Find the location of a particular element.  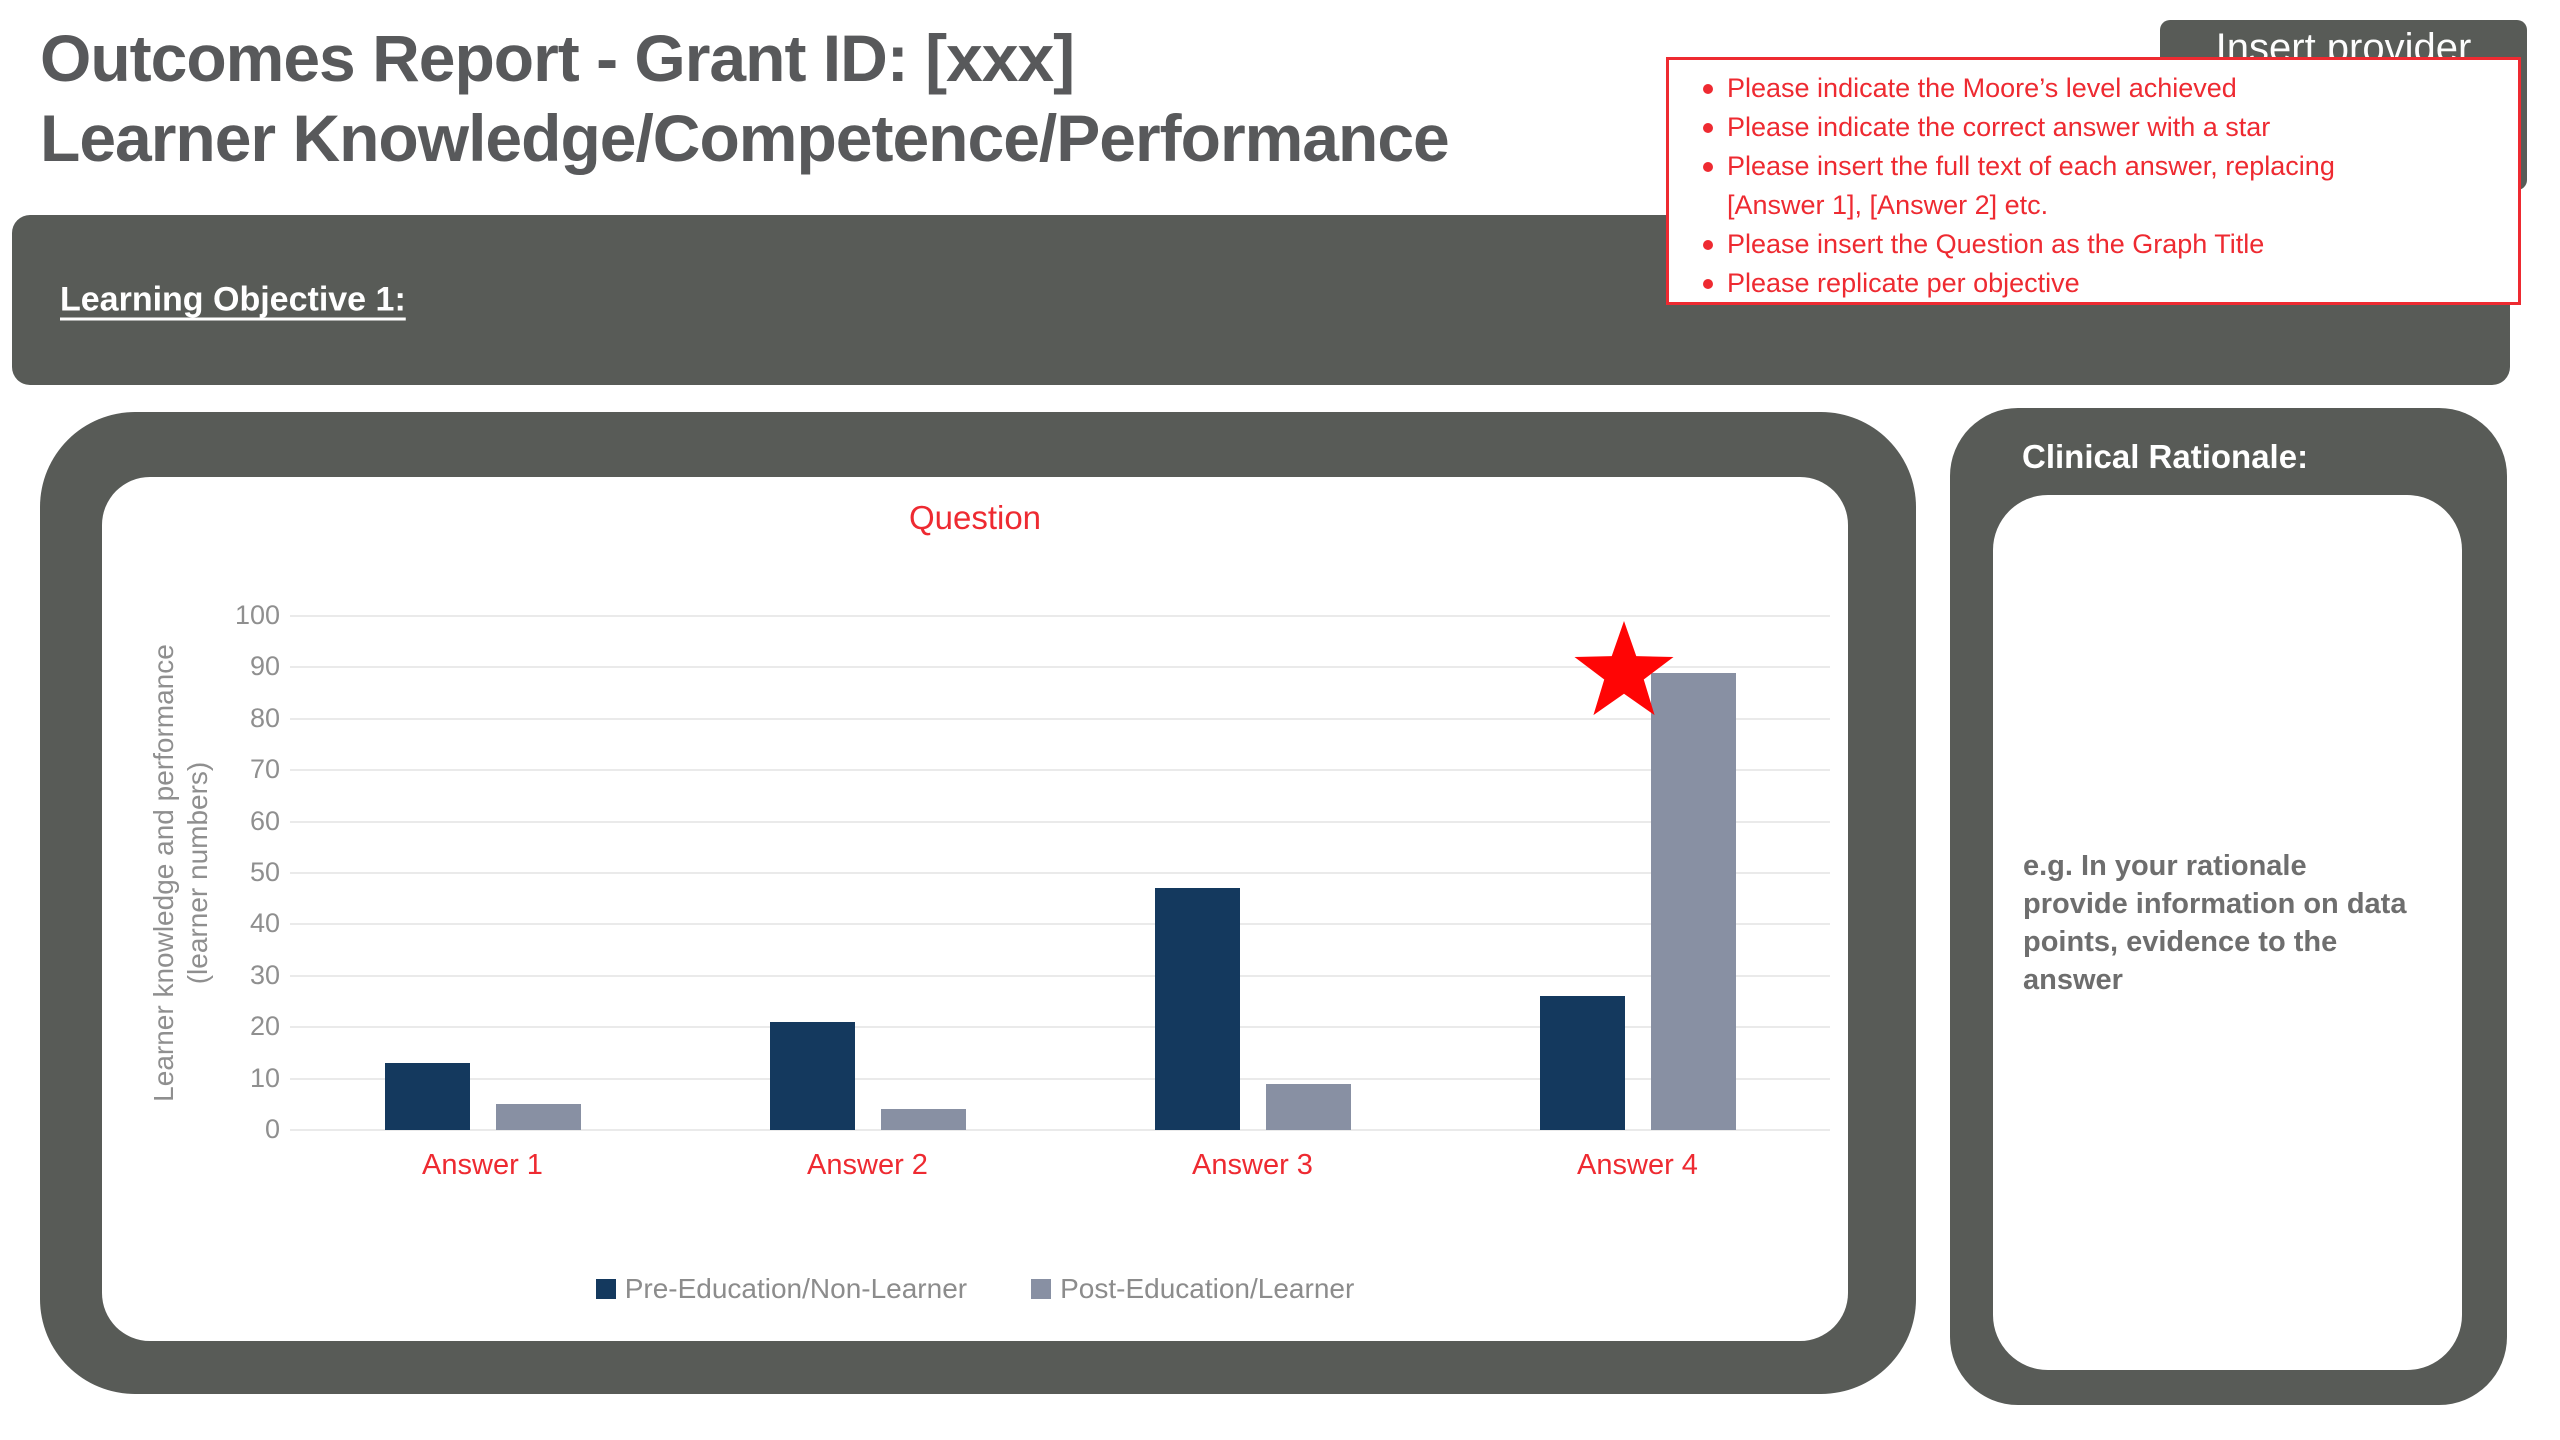

callout-item-text: Please replicate per objective is located at coordinates (1903, 283).